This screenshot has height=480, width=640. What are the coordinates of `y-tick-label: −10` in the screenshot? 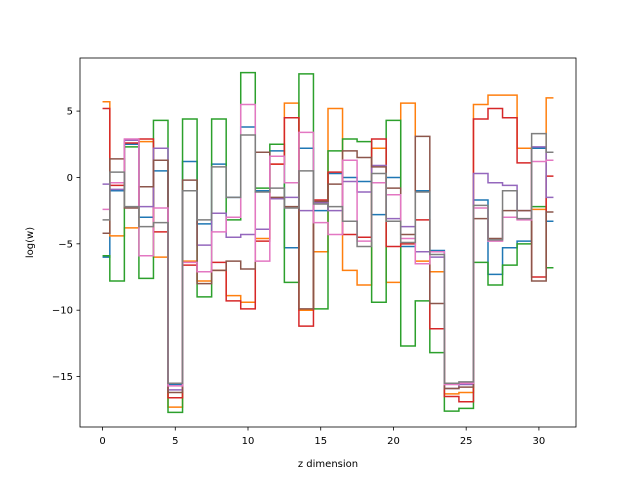 It's located at (62, 311).